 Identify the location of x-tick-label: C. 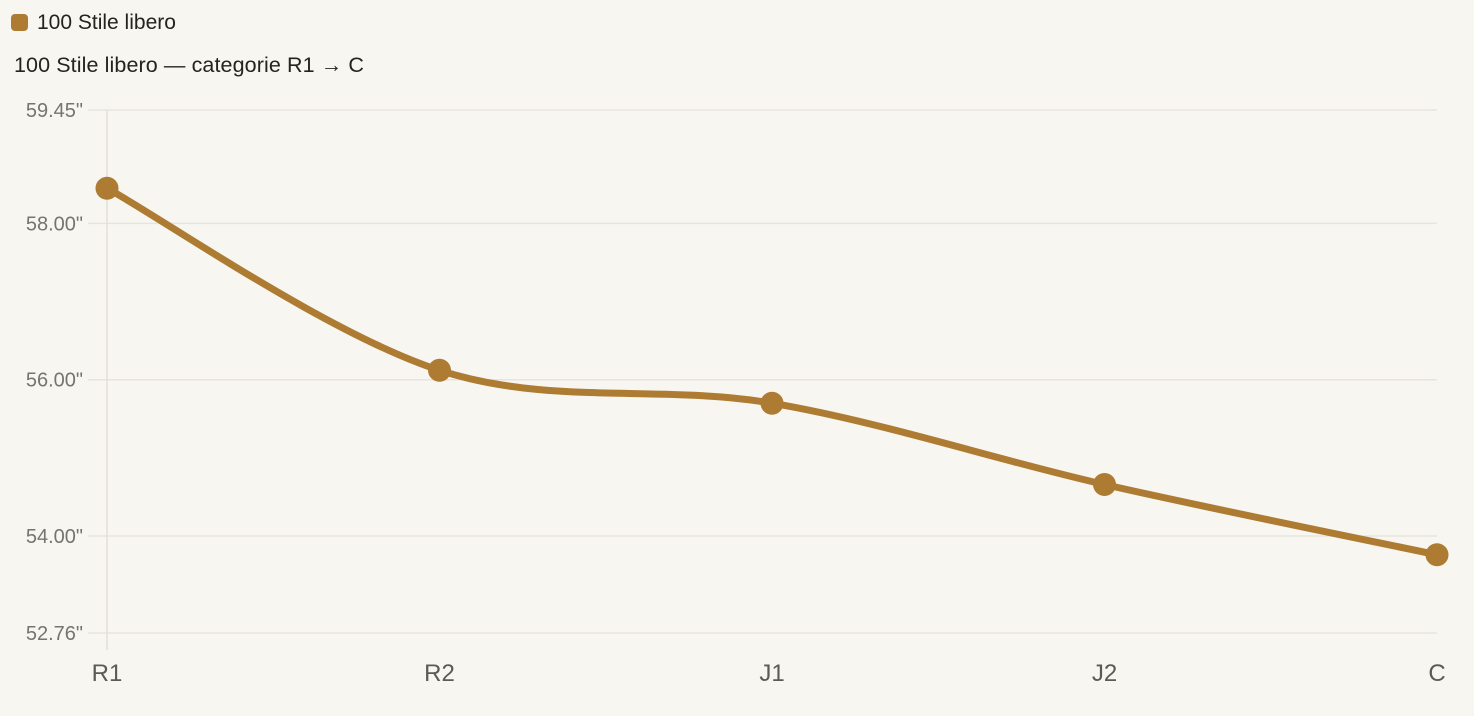
(1436, 673).